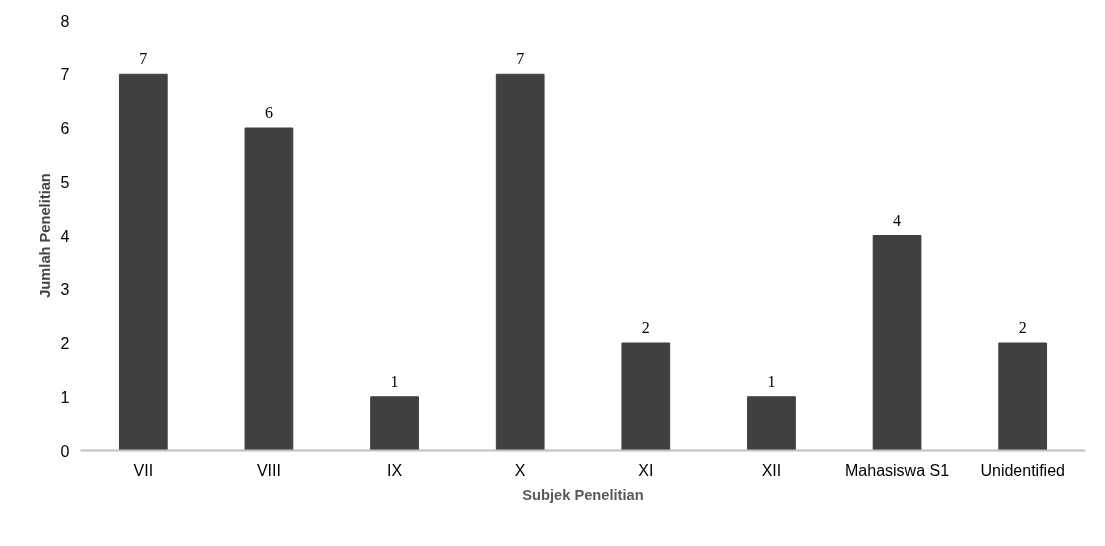 The width and height of the screenshot is (1105, 546). I want to click on y-tick-label: 2, so click(65, 343).